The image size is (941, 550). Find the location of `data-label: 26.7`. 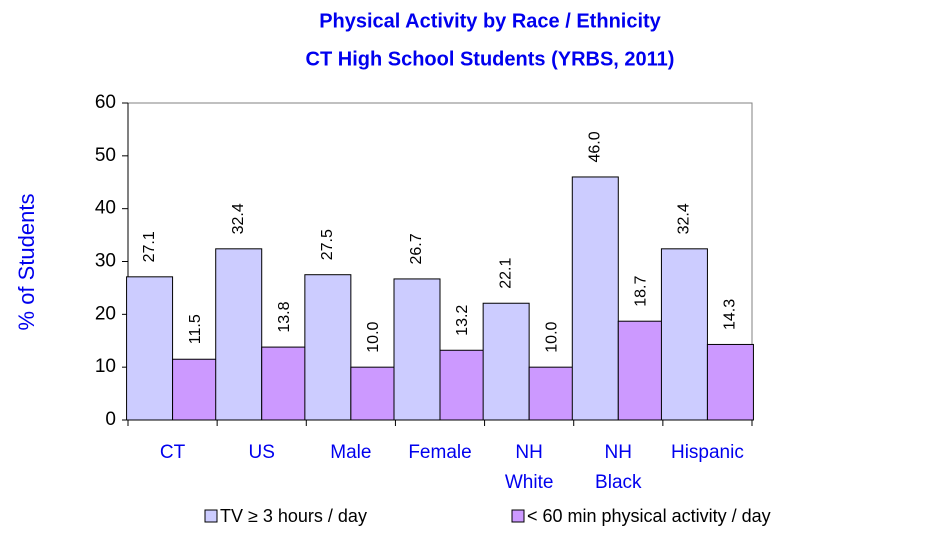

data-label: 26.7 is located at coordinates (416, 248).